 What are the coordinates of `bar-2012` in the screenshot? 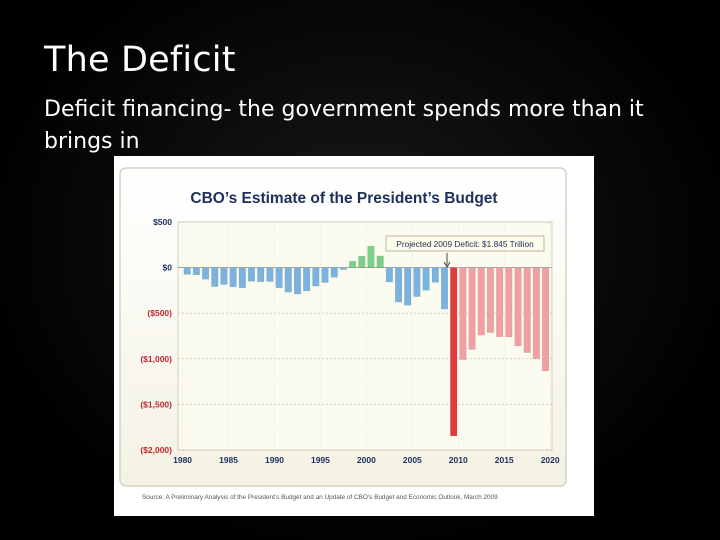 It's located at (481, 301).